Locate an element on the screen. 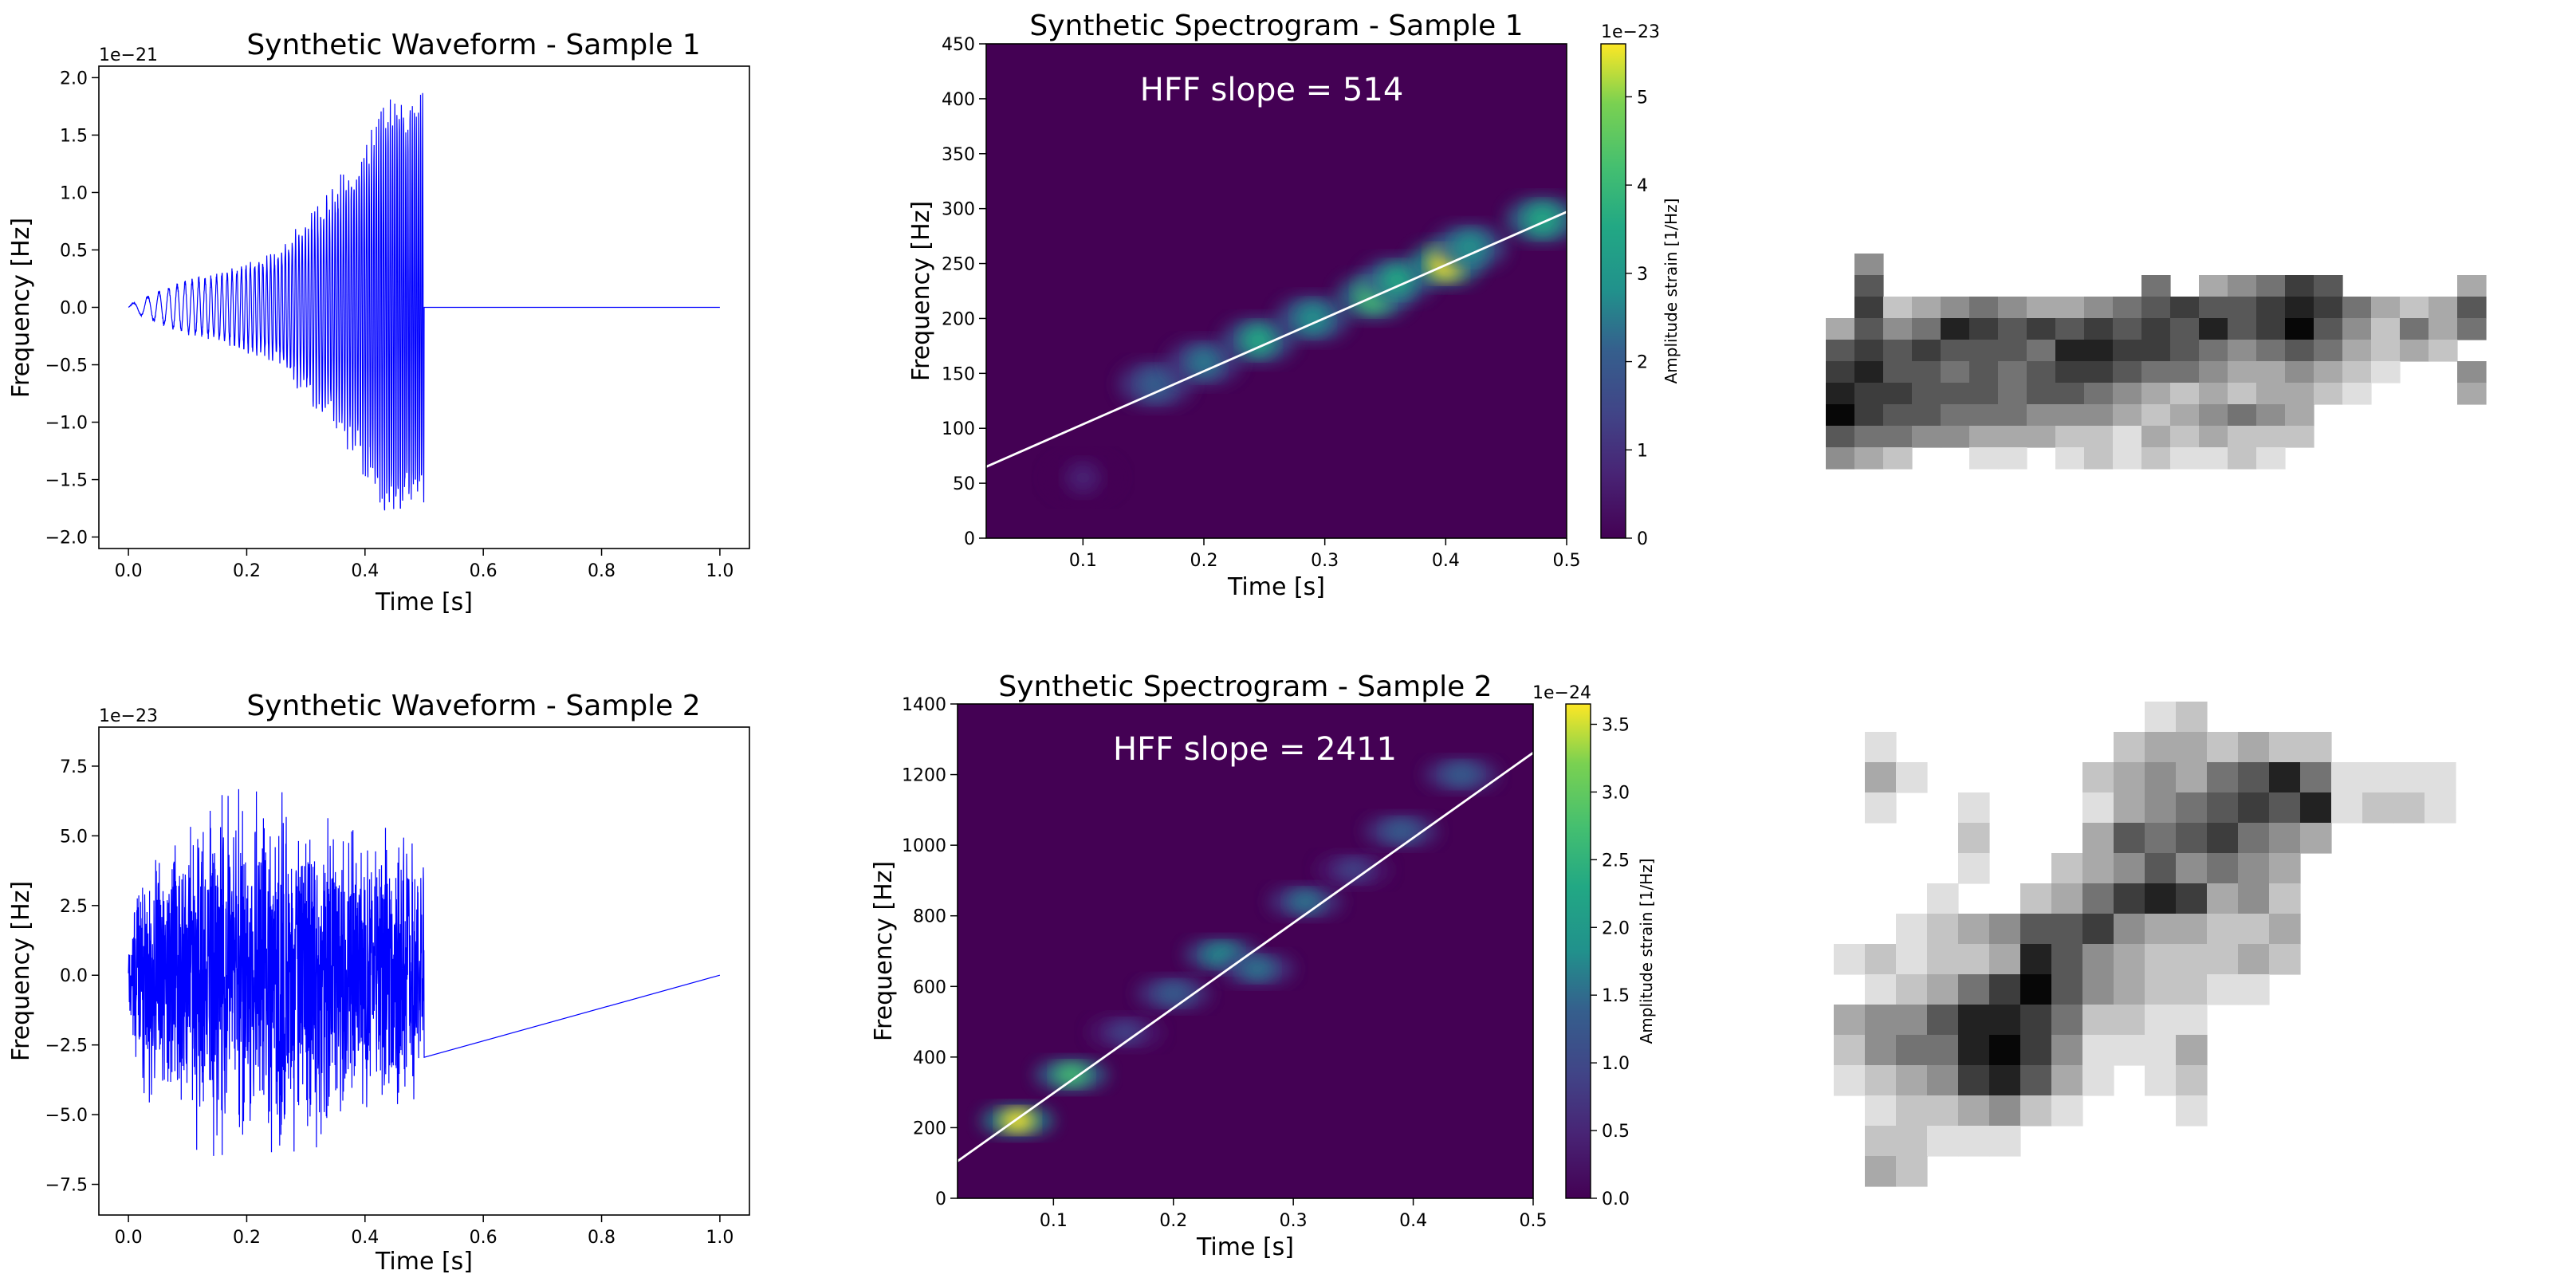  spec1-xtick-label: 0.5 is located at coordinates (1567, 561).